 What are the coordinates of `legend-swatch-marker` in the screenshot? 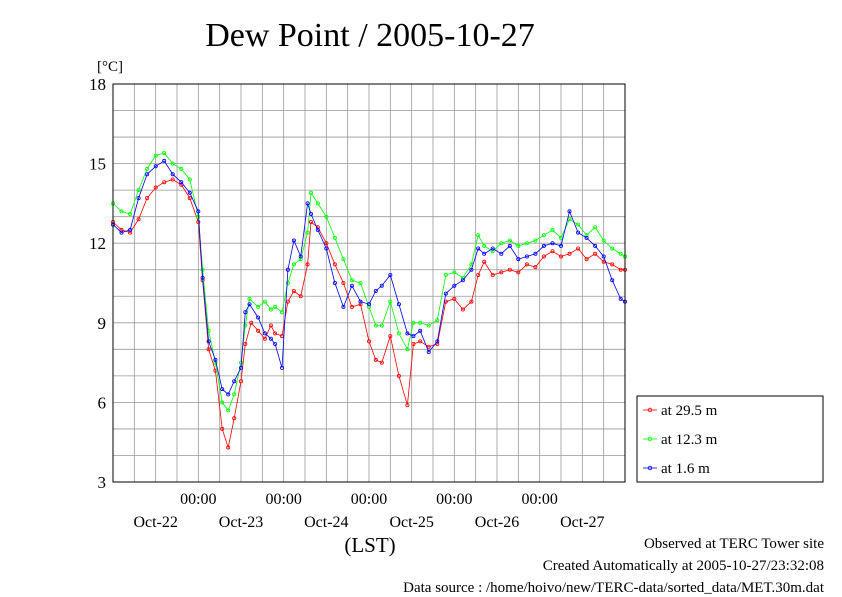 It's located at (650, 439).